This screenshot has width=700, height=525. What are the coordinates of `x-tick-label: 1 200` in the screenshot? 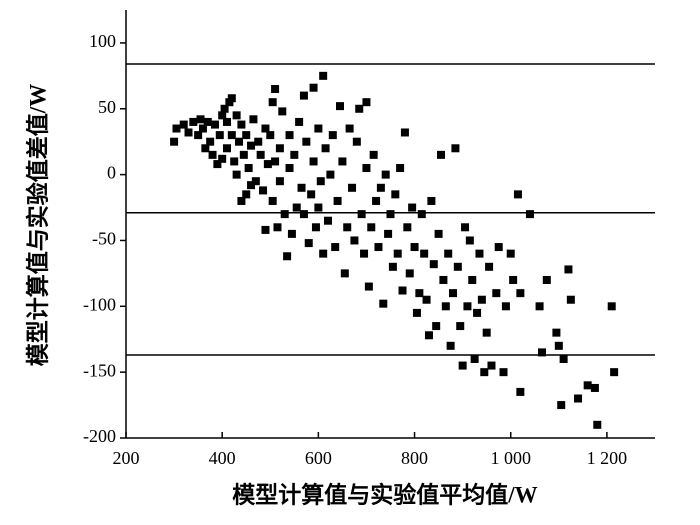 It's located at (607, 458).